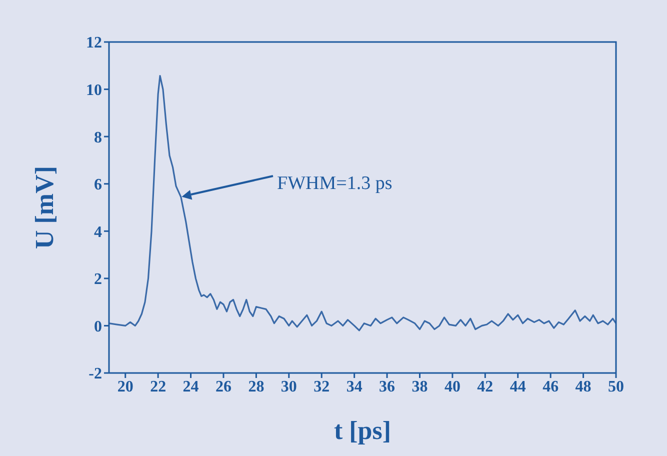 Image resolution: width=667 pixels, height=456 pixels. I want to click on x-tick-label: 50, so click(616, 387).